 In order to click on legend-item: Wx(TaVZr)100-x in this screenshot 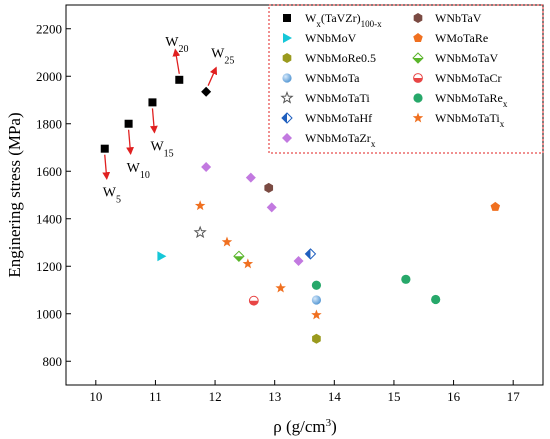, I will do `click(332, 20)`.